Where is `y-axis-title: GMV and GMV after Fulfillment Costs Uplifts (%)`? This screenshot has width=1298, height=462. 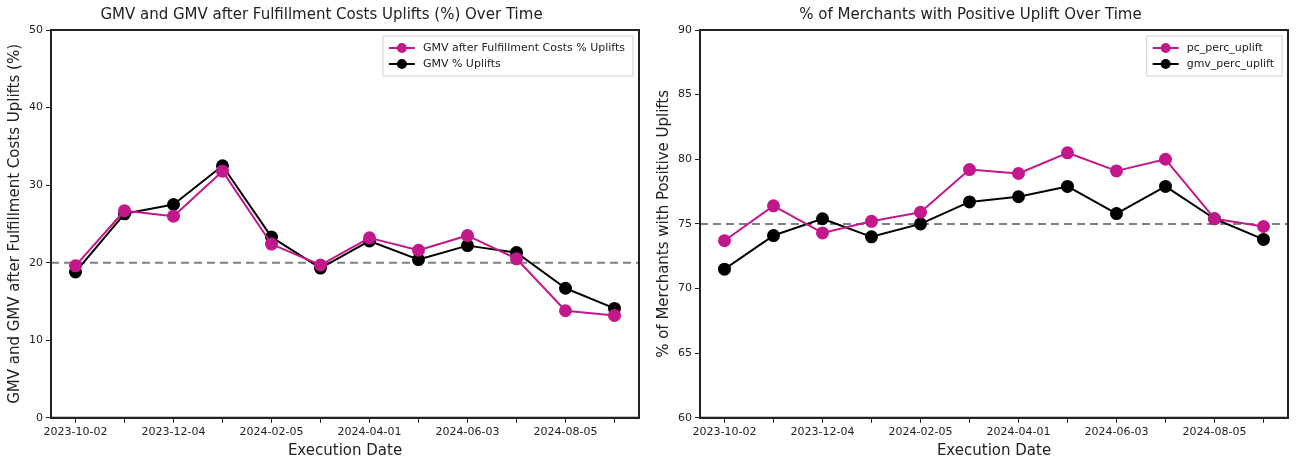
y-axis-title: GMV and GMV after Fulfillment Costs Uplifts (%) is located at coordinates (13, 223).